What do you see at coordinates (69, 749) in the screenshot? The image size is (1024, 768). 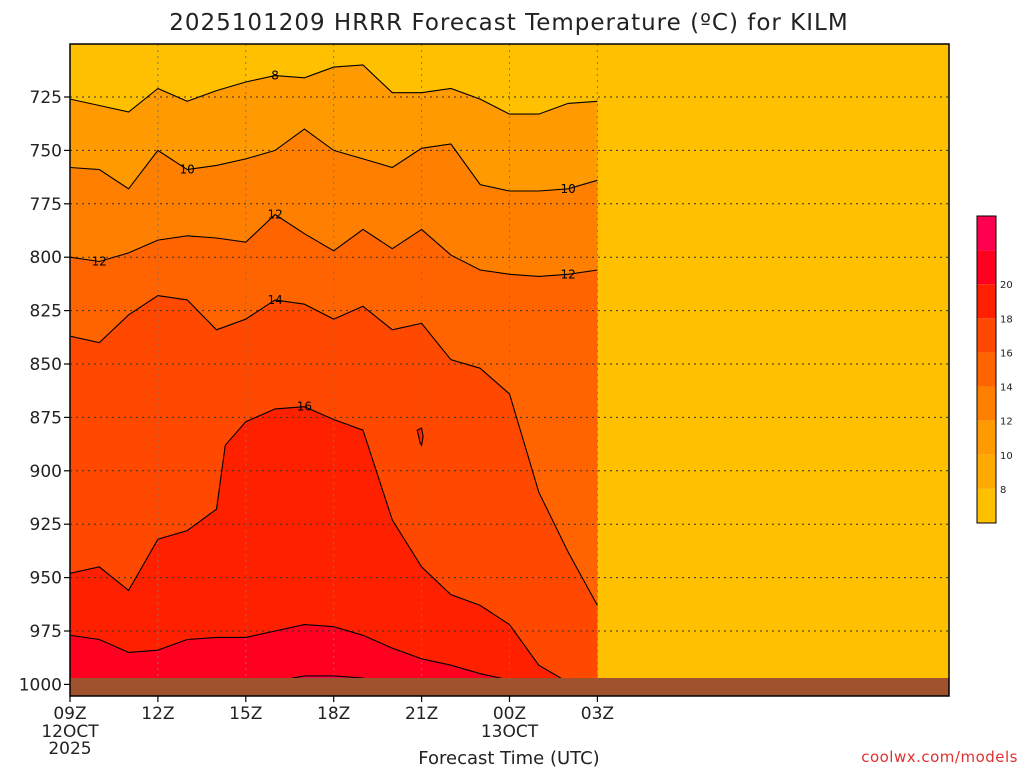 I see `x-tick-sublabel-2025: 2025` at bounding box center [69, 749].